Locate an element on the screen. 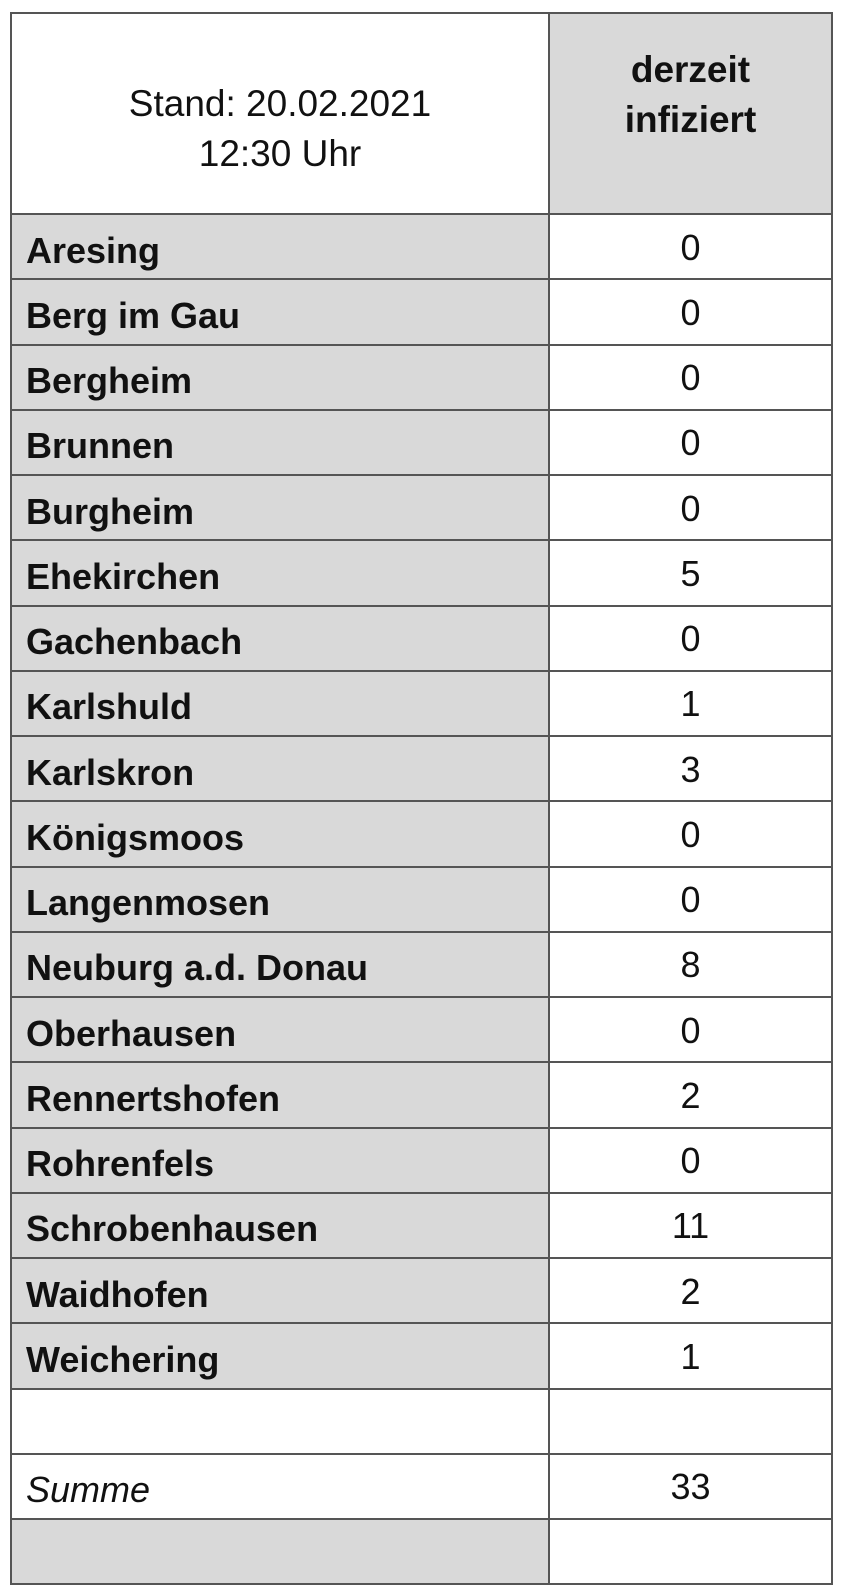 The image size is (841, 1585). row-name-cell: Langenmosen is located at coordinates (280, 899).